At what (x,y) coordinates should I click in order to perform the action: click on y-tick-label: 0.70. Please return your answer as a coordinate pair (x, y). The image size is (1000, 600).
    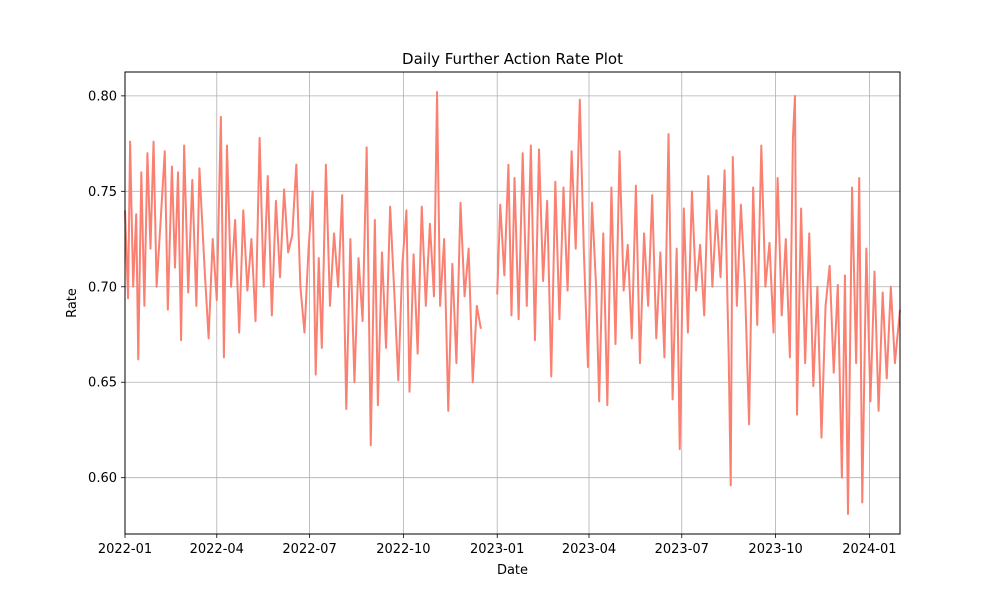
    Looking at the image, I should click on (102, 287).